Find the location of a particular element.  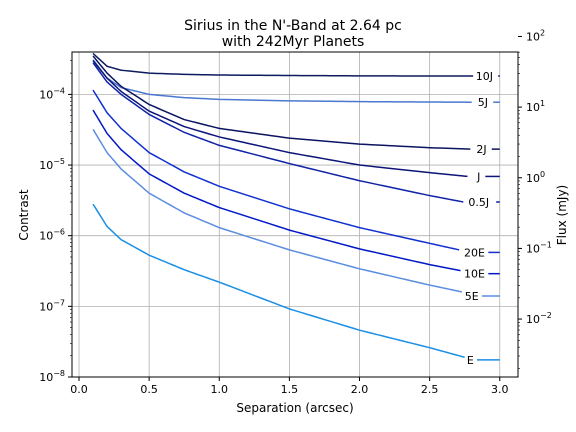

y2-tick-label: 10⁻¹ is located at coordinates (539, 247).